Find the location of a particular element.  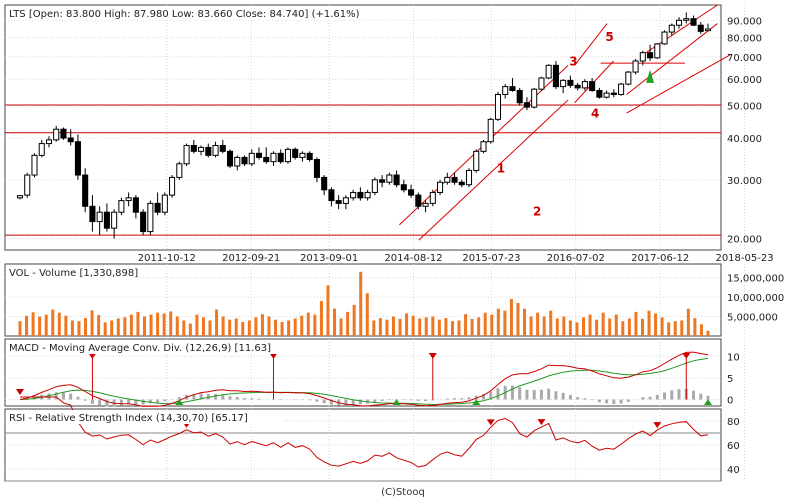

macd-sell-marker is located at coordinates (273, 356).